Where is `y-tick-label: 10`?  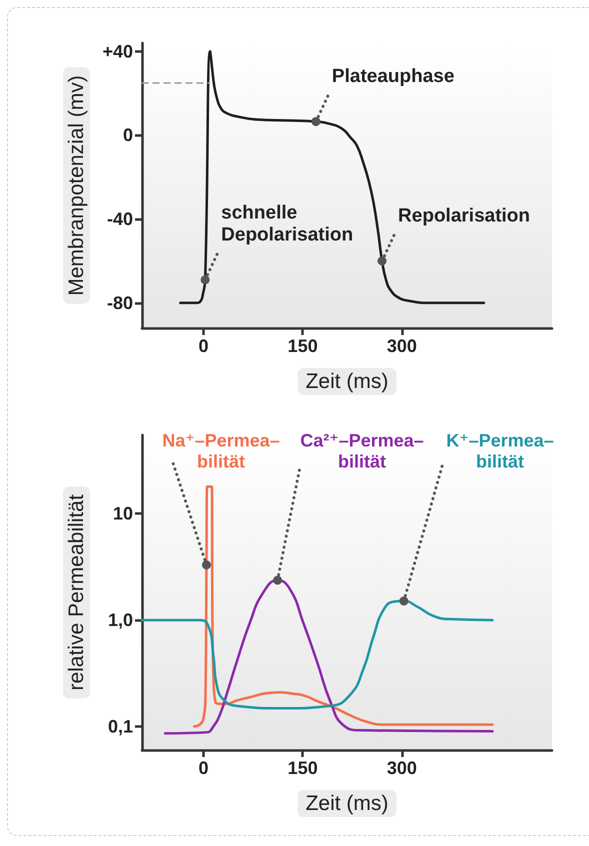 y-tick-label: 10 is located at coordinates (122, 514).